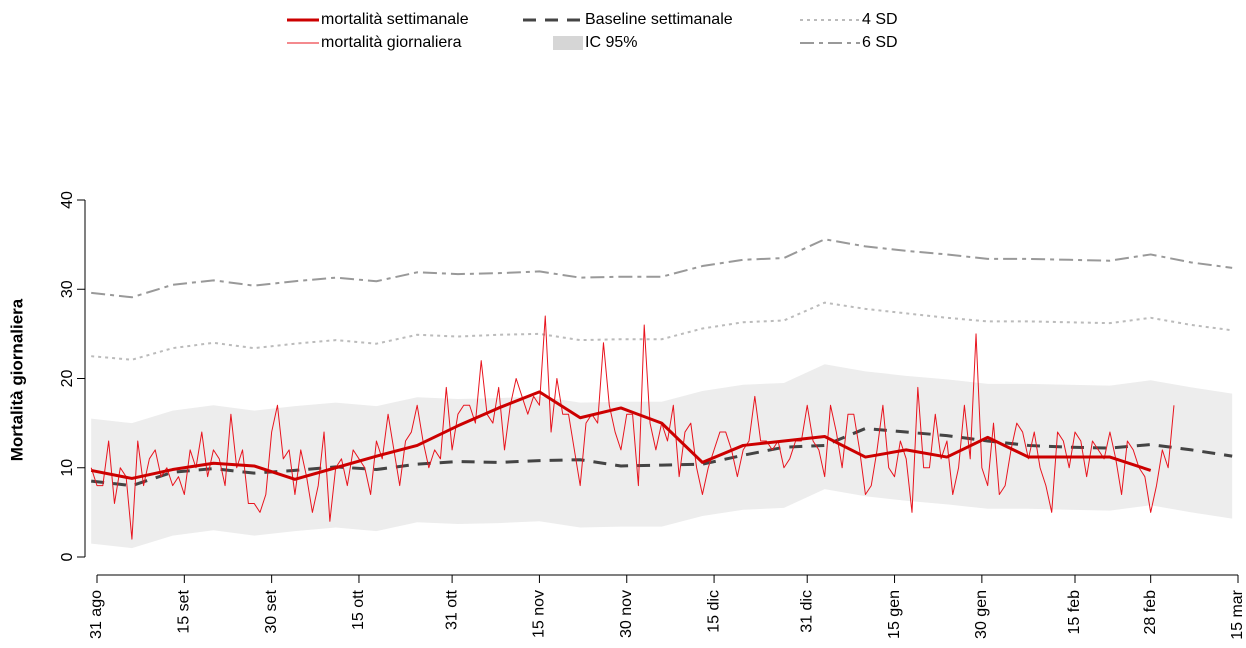 This screenshot has height=648, width=1246. Describe the element at coordinates (67, 468) in the screenshot. I see `y-tick-label: 10` at that location.